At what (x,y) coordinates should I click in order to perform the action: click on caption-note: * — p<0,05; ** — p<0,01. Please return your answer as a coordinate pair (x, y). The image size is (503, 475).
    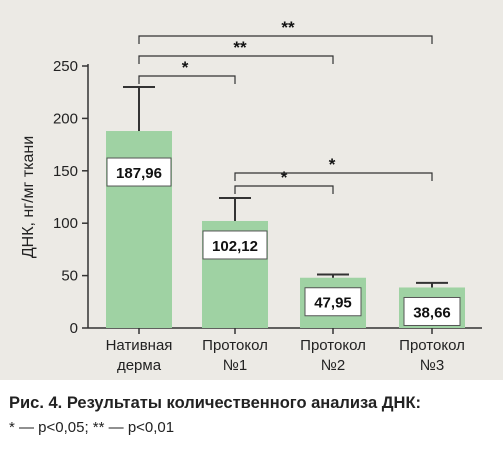
    Looking at the image, I should click on (92, 427).